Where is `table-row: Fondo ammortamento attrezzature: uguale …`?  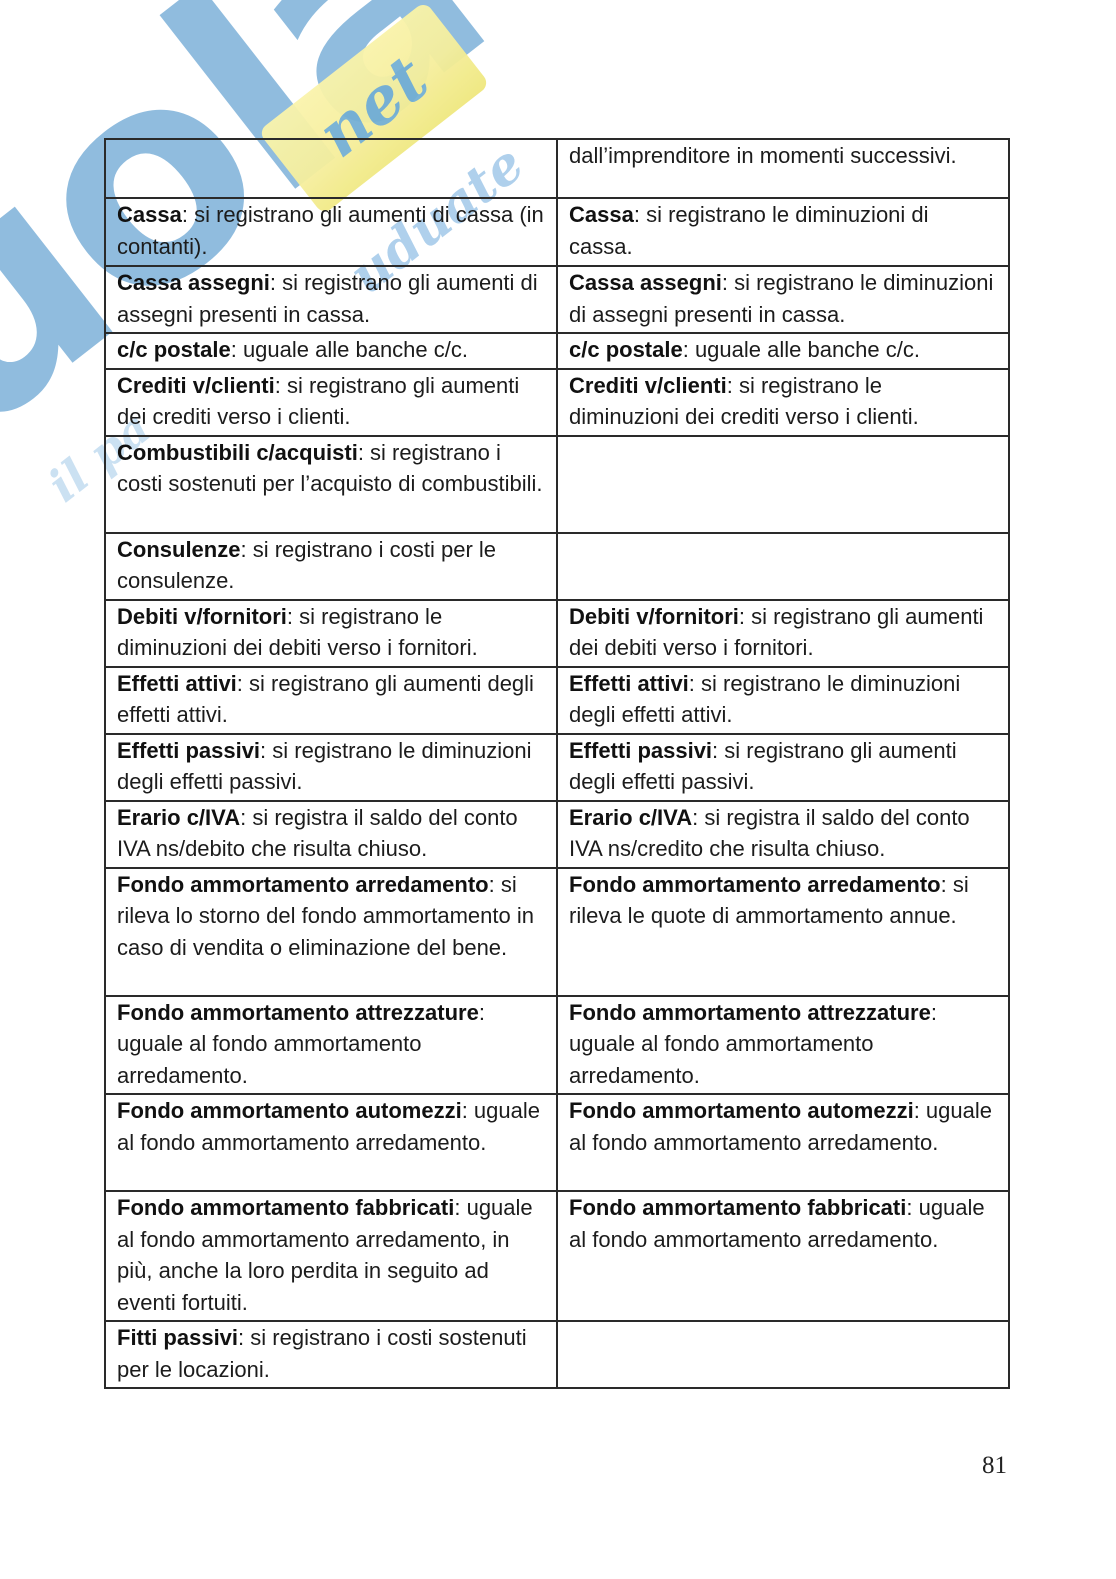 table-row: Fondo ammortamento attrezzature: uguale … is located at coordinates (557, 1044).